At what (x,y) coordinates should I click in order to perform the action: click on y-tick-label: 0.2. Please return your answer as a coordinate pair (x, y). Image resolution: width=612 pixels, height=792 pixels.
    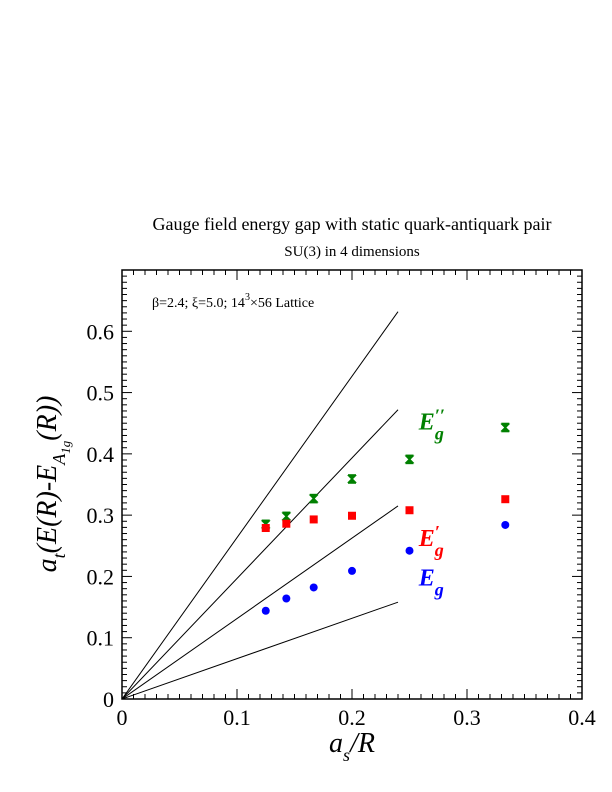
    Looking at the image, I should click on (101, 576).